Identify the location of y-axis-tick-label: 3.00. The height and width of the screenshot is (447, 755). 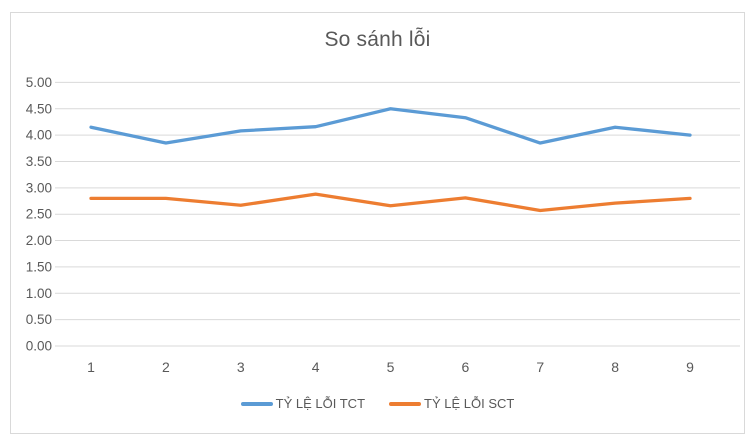
(39, 187).